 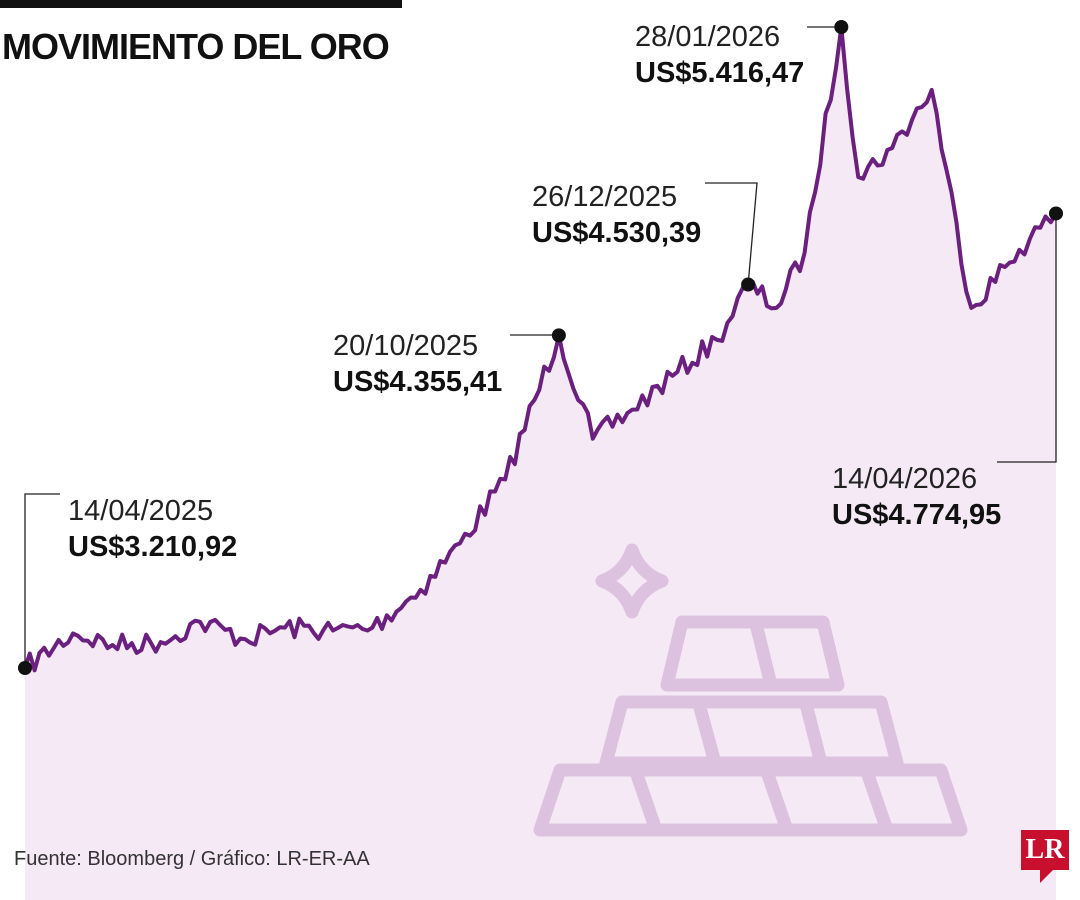 I want to click on annotation-date: 20/10/2025, so click(x=405, y=346).